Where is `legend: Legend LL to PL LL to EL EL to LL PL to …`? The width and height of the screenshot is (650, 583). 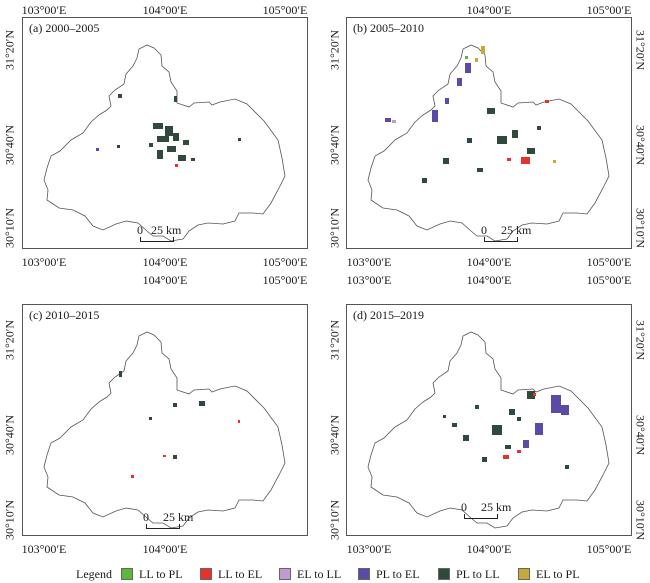
legend: Legend LL to PL LL to EL EL to LL PL to … is located at coordinates (325, 574).